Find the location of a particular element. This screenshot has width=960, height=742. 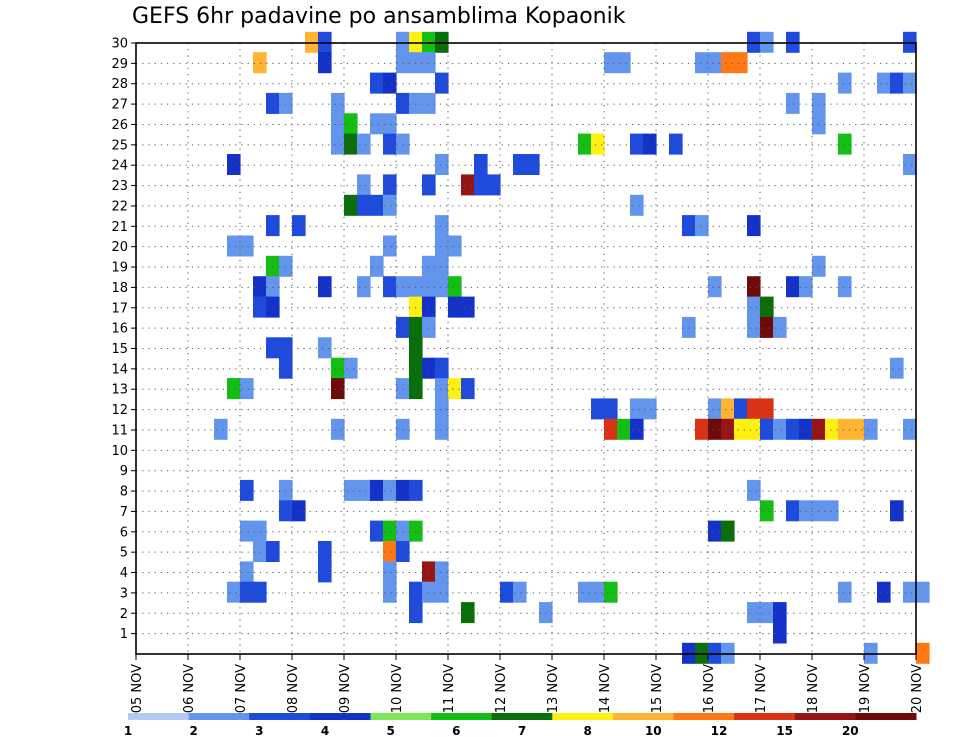

x-tick-label: 05 NOV is located at coordinates (137, 688).